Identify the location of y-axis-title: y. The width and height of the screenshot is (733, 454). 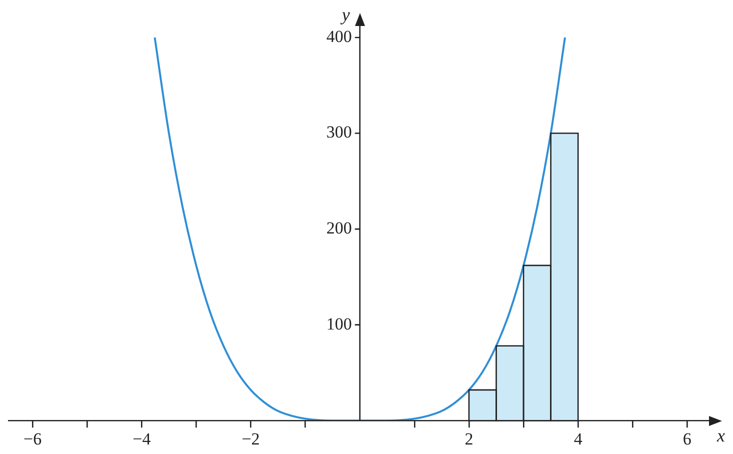
(345, 14).